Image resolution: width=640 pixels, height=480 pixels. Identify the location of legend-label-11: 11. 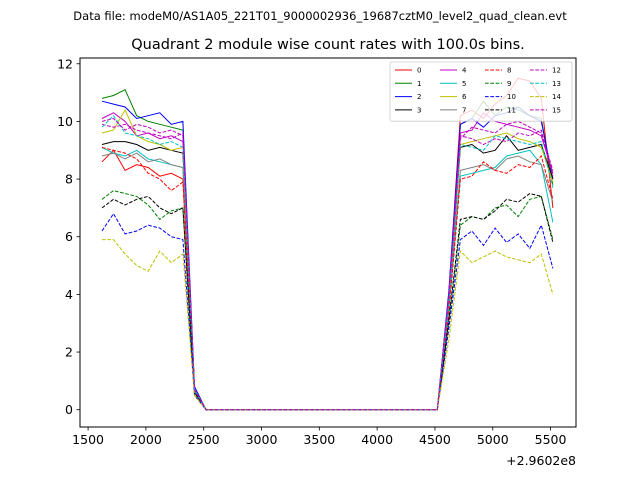
(511, 110).